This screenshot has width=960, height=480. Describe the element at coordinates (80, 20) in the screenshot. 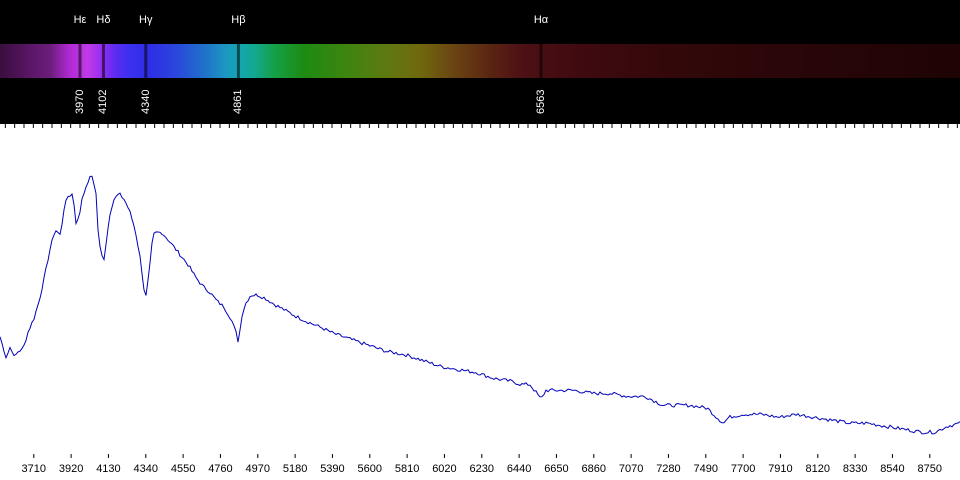

I see `spectral-line-name: Hε` at that location.